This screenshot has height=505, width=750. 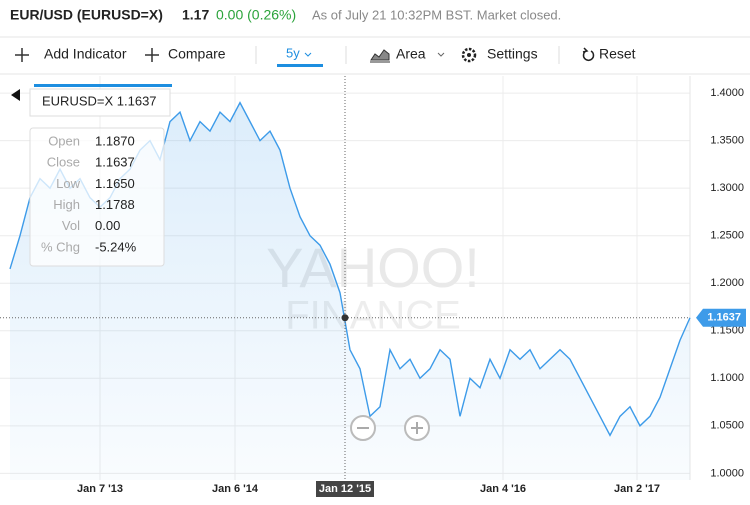 I want to click on quote-title: EUR/USD (EURUSD=X), so click(x=86, y=15).